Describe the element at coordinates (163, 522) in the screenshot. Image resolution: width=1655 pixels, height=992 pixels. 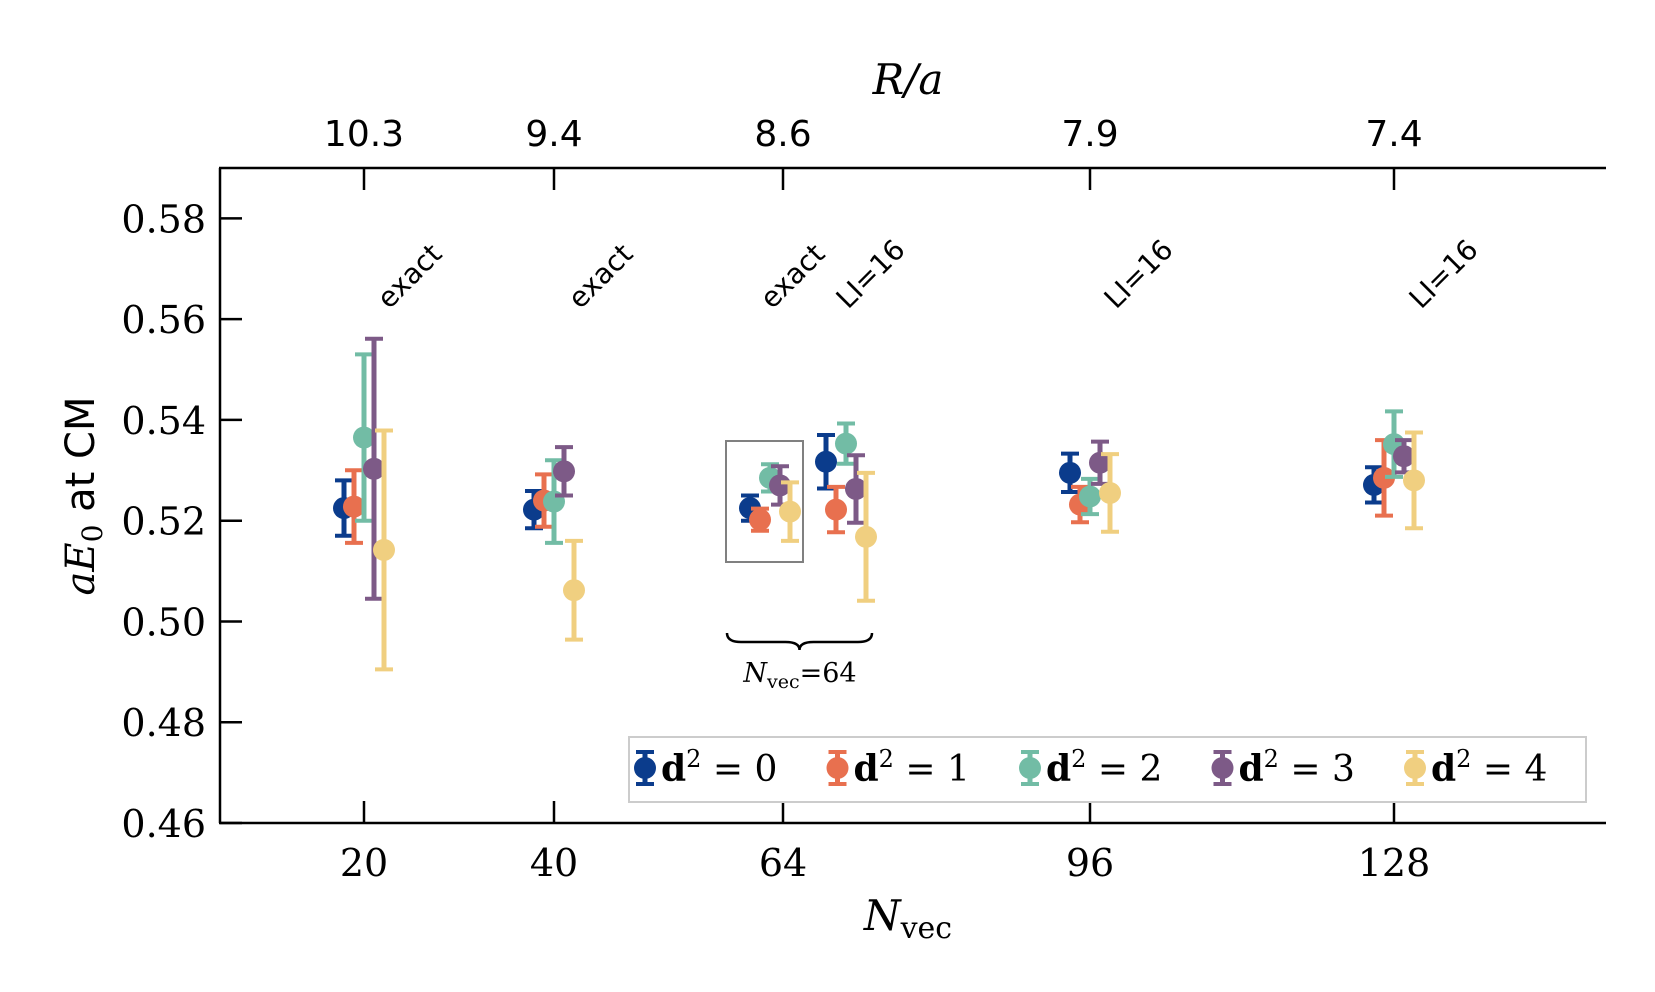
I see `y-tick-label: 0.52` at that location.